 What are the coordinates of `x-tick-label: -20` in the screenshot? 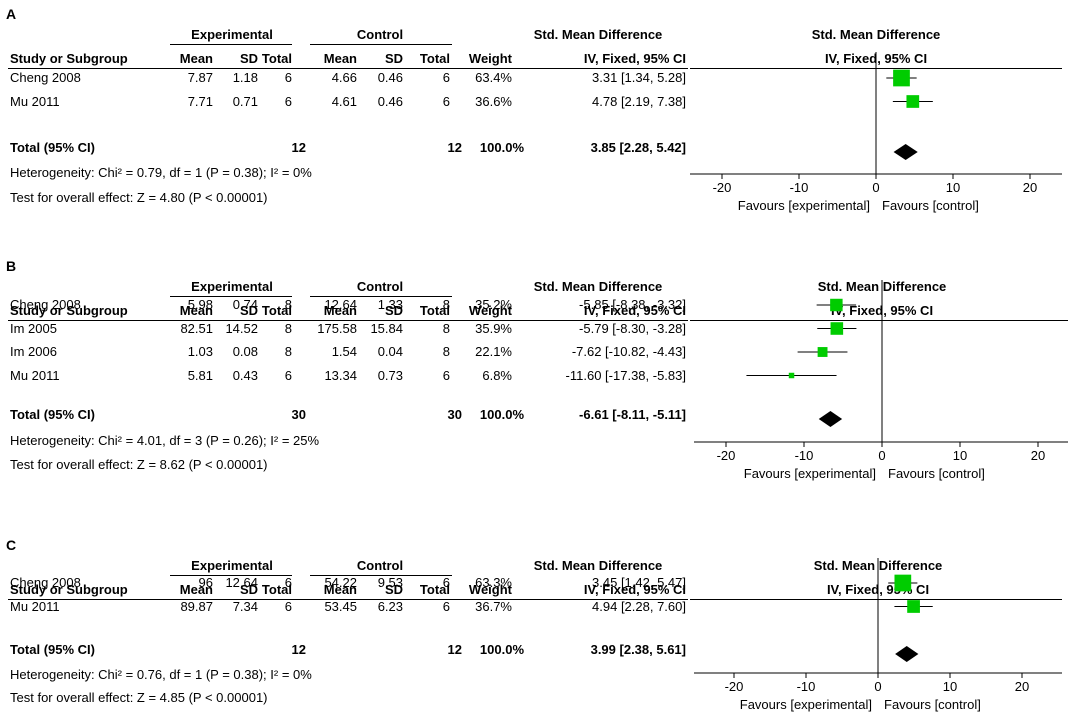 It's located at (734, 686).